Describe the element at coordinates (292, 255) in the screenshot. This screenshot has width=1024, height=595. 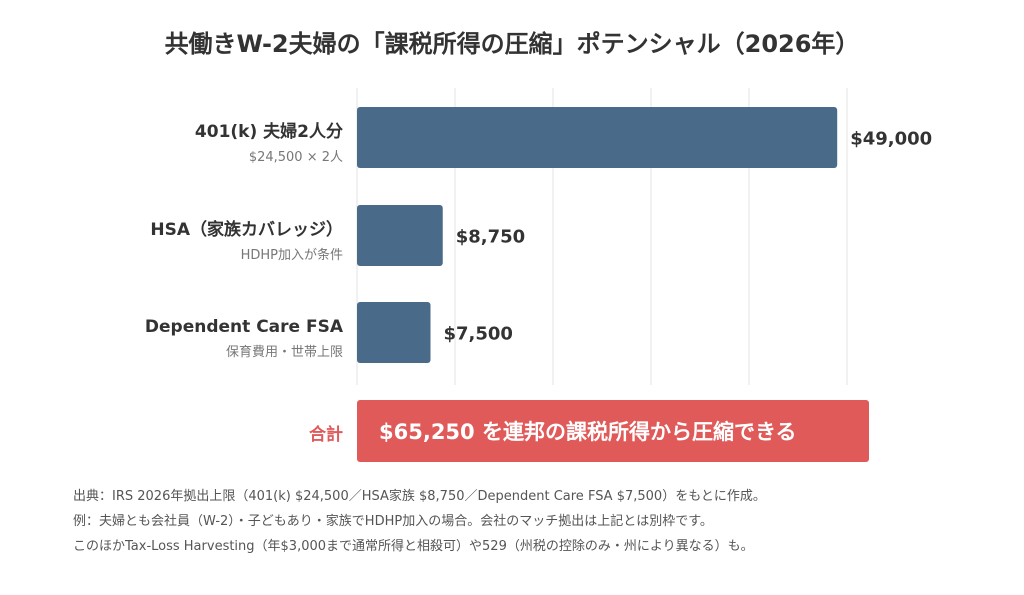
I see `category-sublabel: HDHP加入が条件` at that location.